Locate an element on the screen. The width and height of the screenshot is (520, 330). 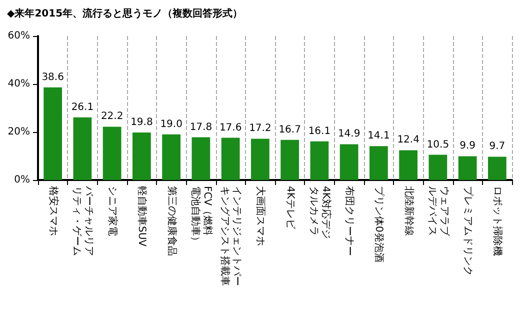
data-label: 17.6 is located at coordinates (230, 128).